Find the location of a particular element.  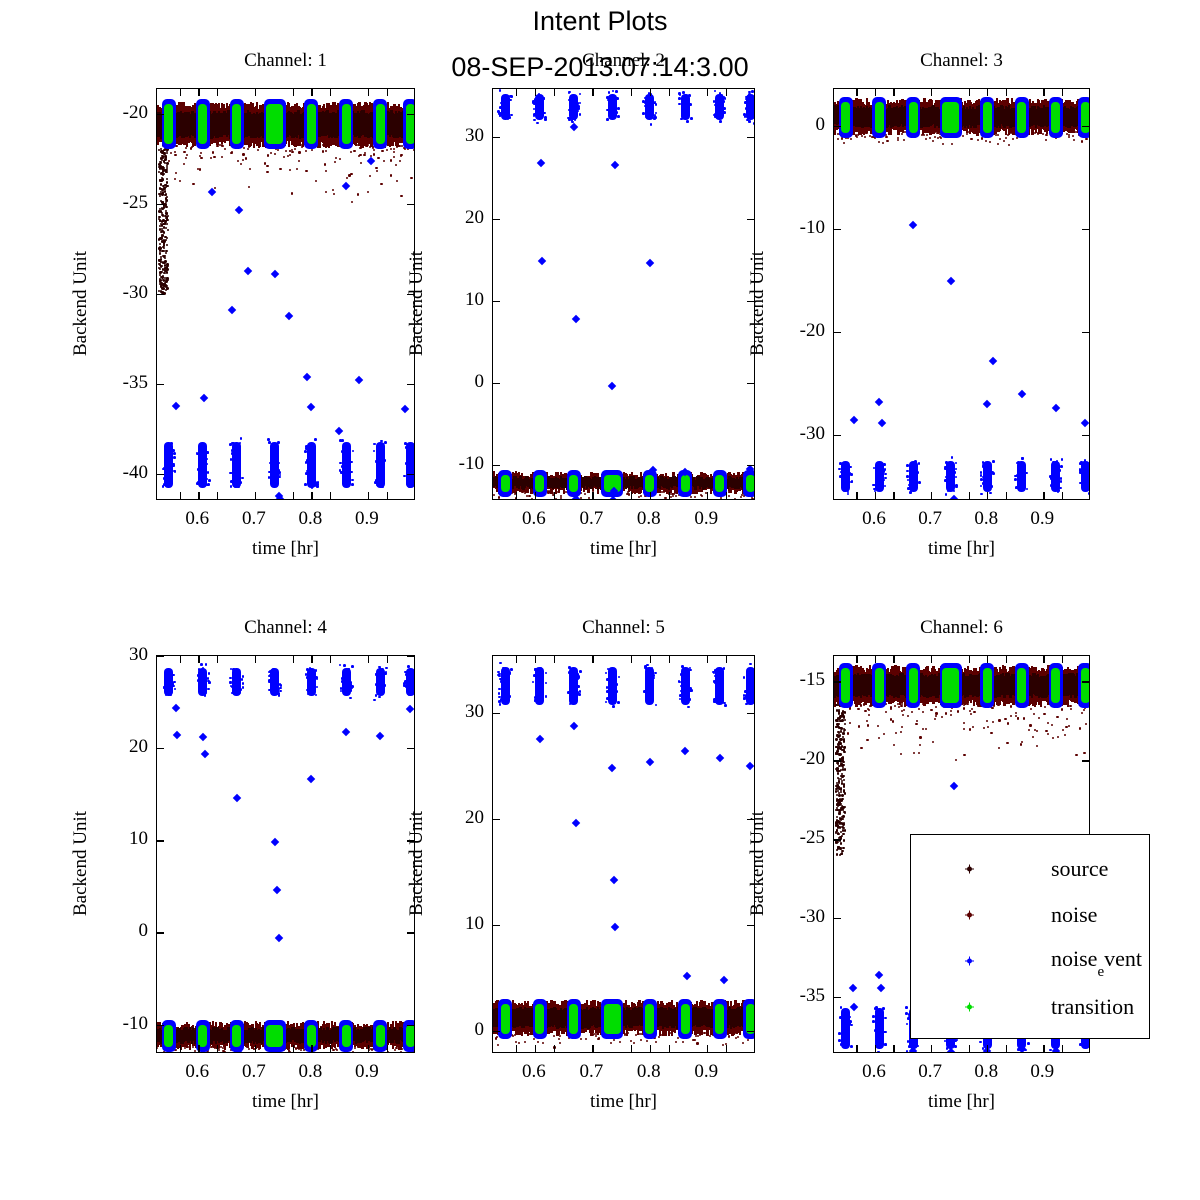

y-tick-label: 0 is located at coordinates (820, 125).